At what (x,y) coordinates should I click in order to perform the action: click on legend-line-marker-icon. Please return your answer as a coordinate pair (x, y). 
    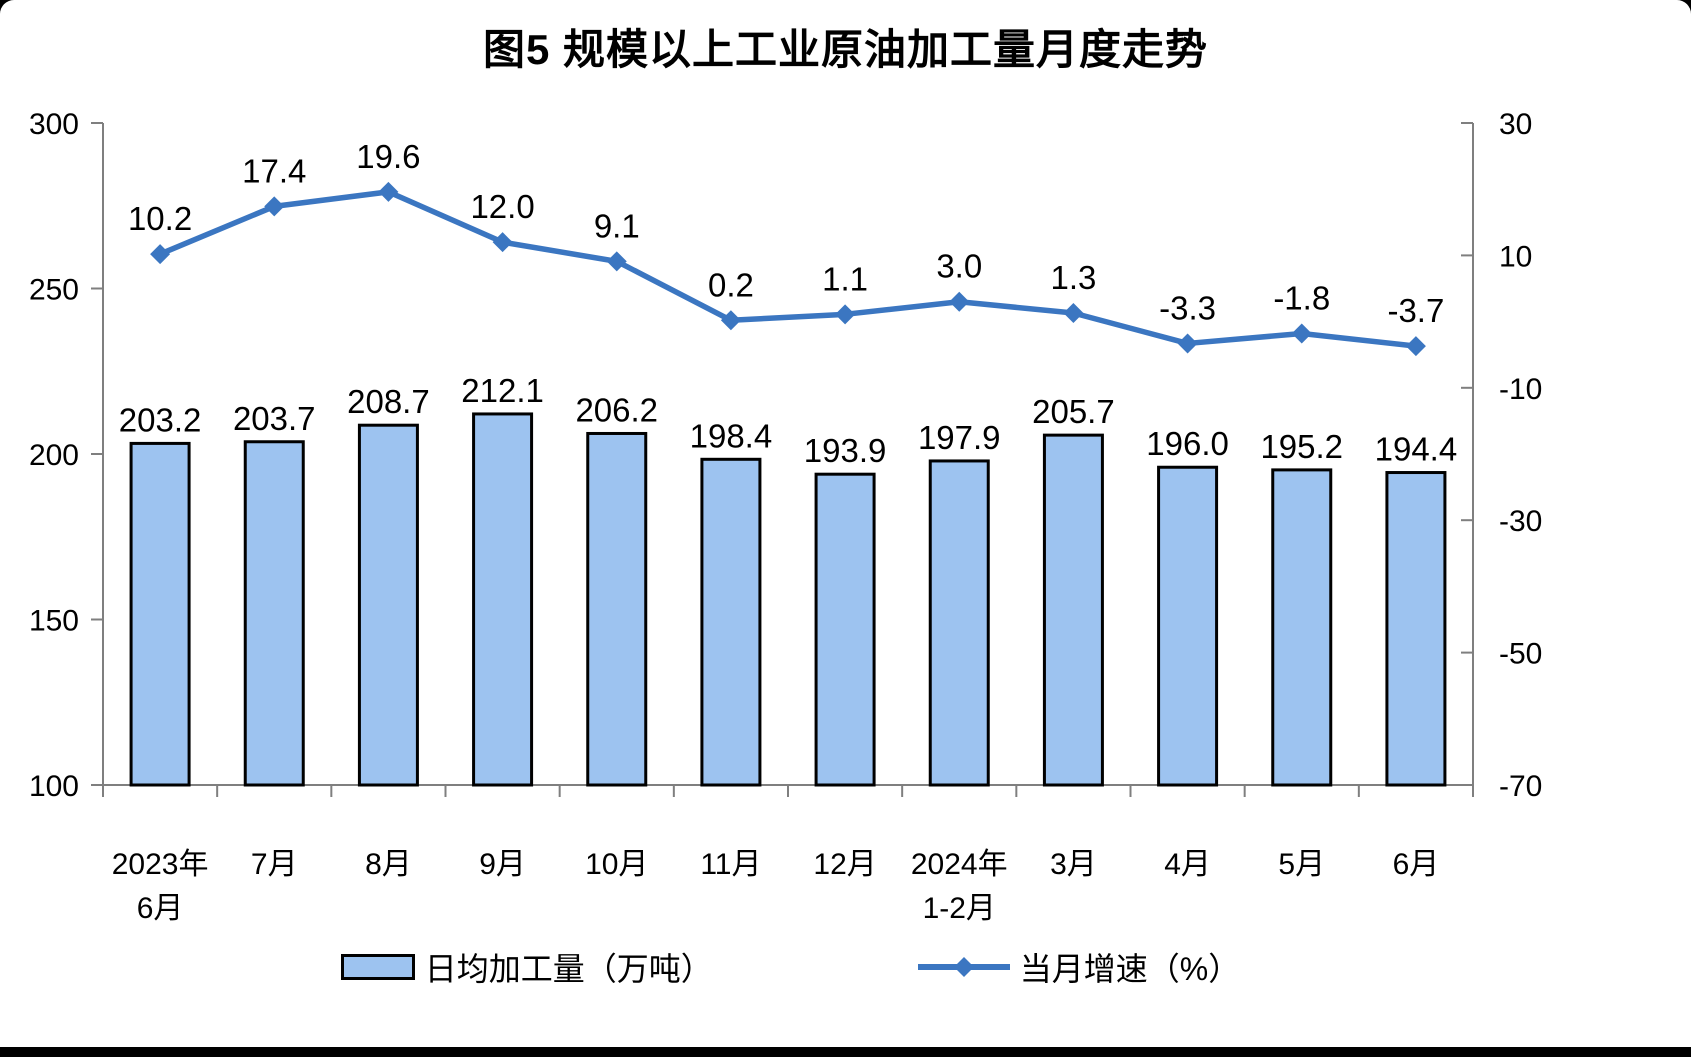
    Looking at the image, I should click on (963, 967).